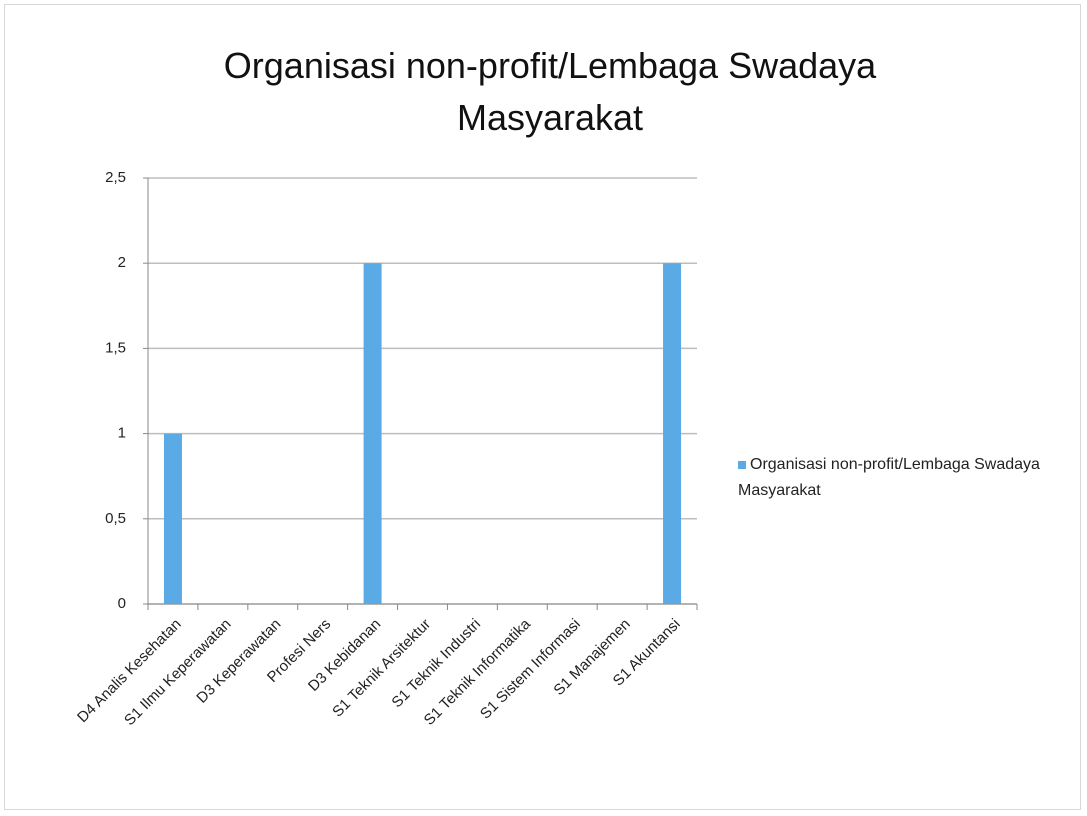 This screenshot has height=816, width=1087. What do you see at coordinates (122, 262) in the screenshot?
I see `y-tick-label: 2` at bounding box center [122, 262].